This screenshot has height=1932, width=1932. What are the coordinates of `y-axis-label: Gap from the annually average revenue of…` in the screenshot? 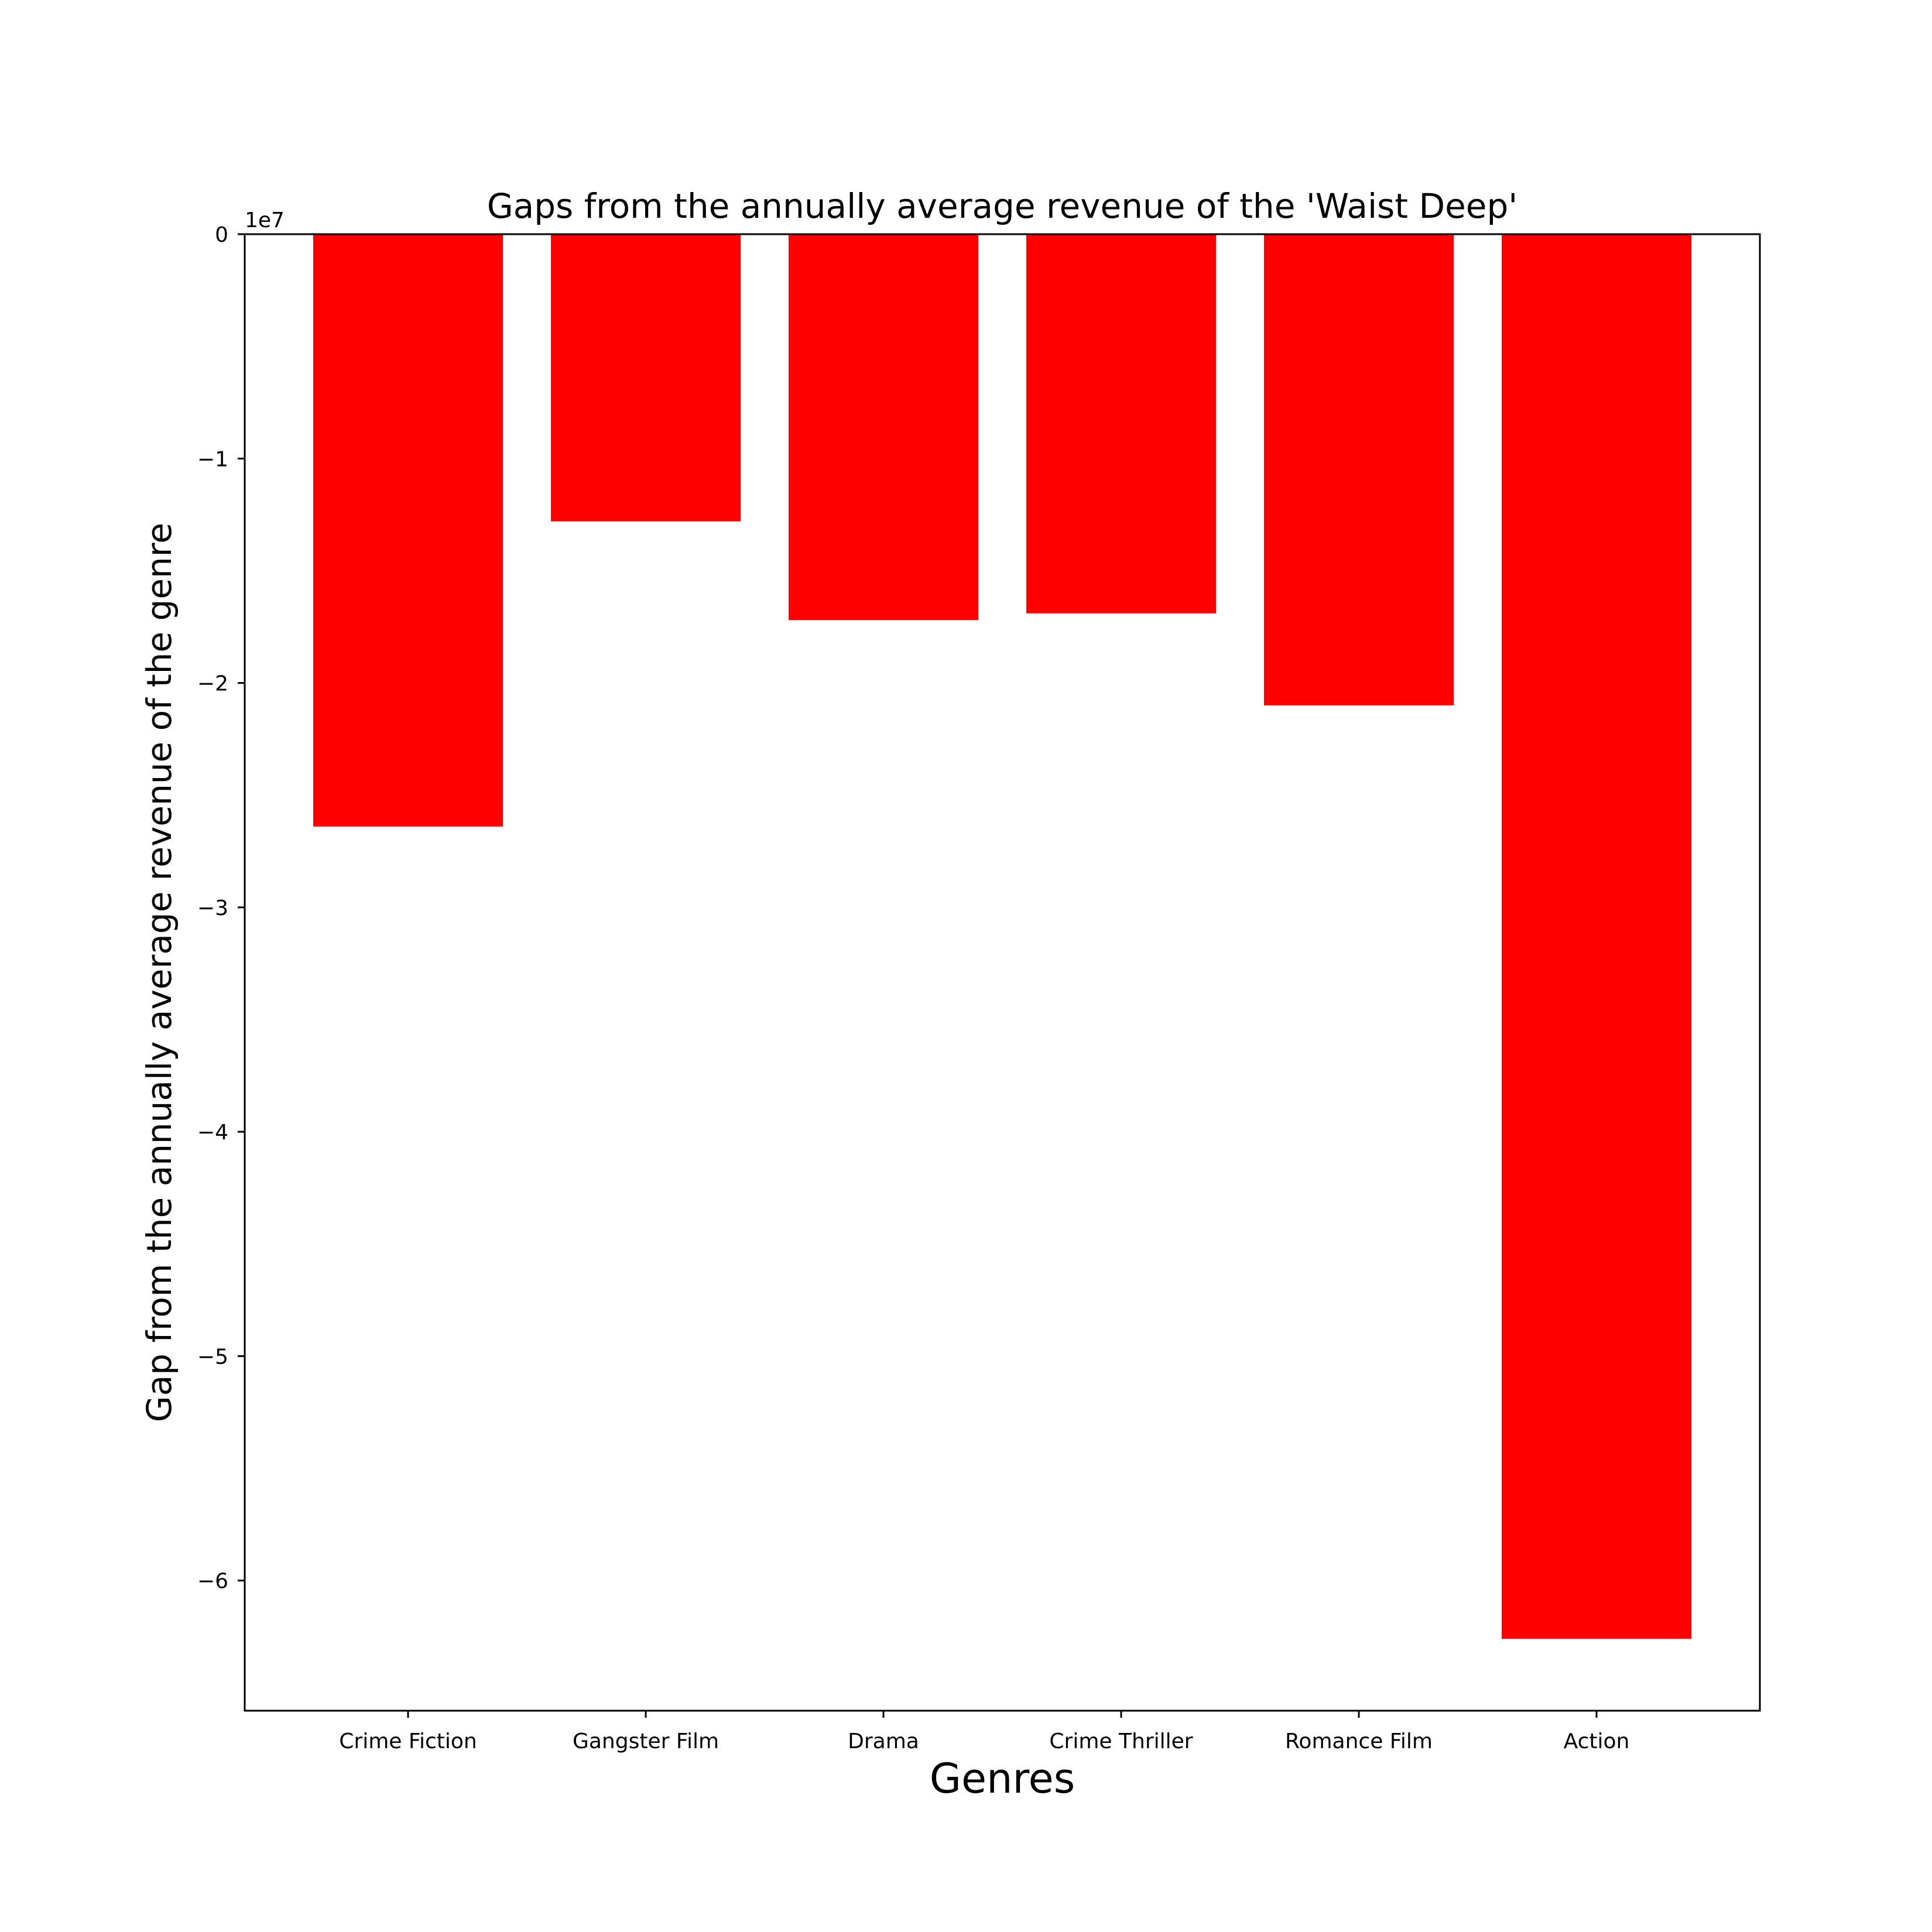 It's located at (159, 972).